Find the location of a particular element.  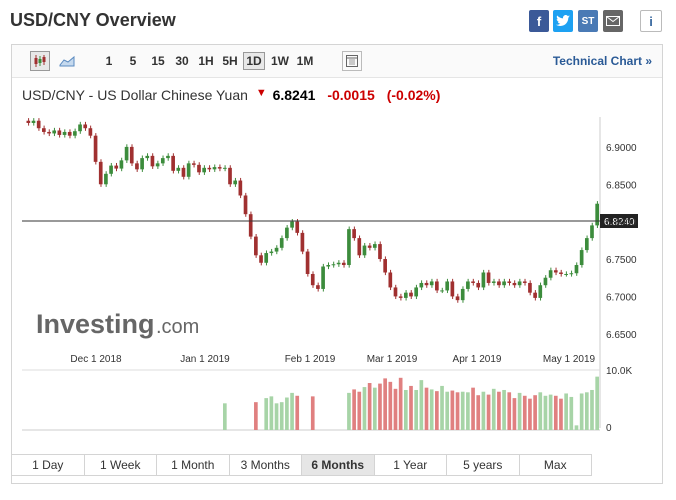

instrument-name: USD/CNY - US Dollar Chinese Yuan is located at coordinates (135, 95).